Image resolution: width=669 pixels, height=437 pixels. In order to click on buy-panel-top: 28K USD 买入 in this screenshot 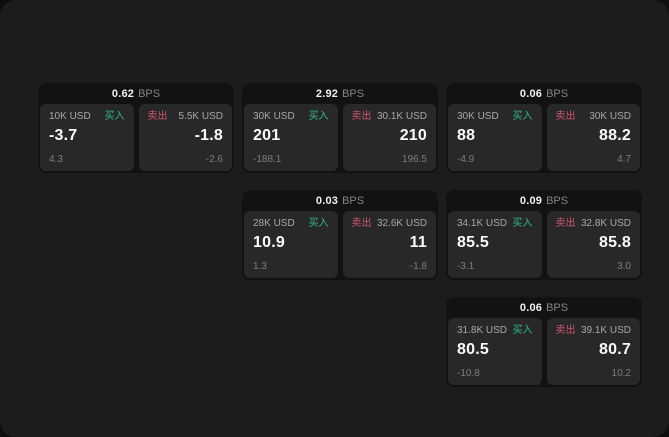, I will do `click(291, 224)`.